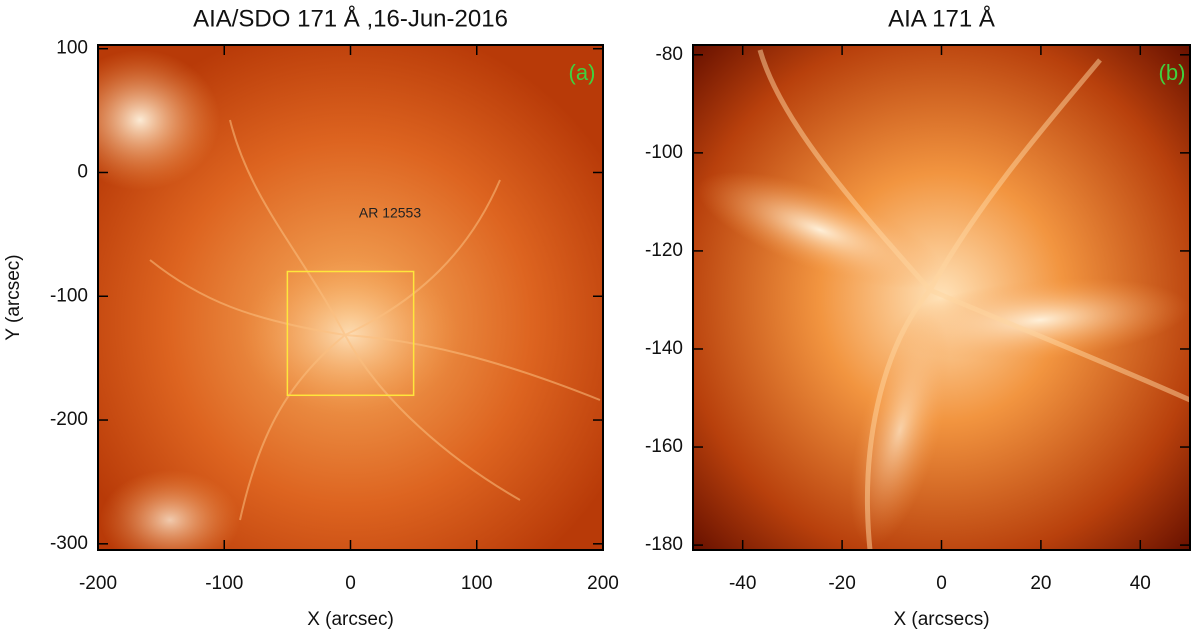  What do you see at coordinates (664, 348) in the screenshot?
I see `y-tick-label: -140` at bounding box center [664, 348].